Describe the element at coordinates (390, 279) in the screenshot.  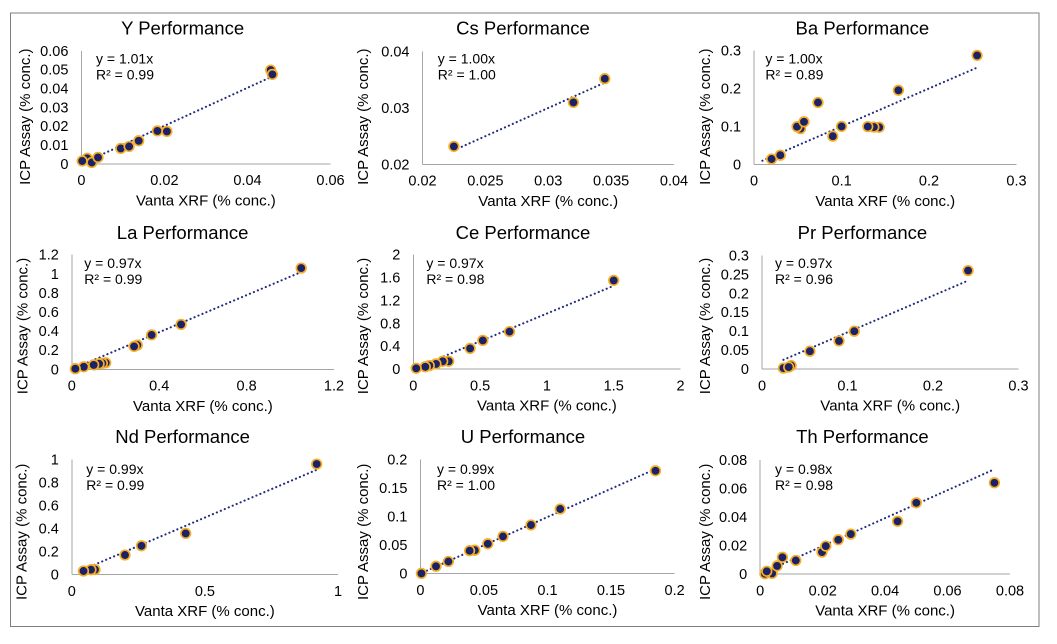
I see `svg-text: 1.6` at that location.